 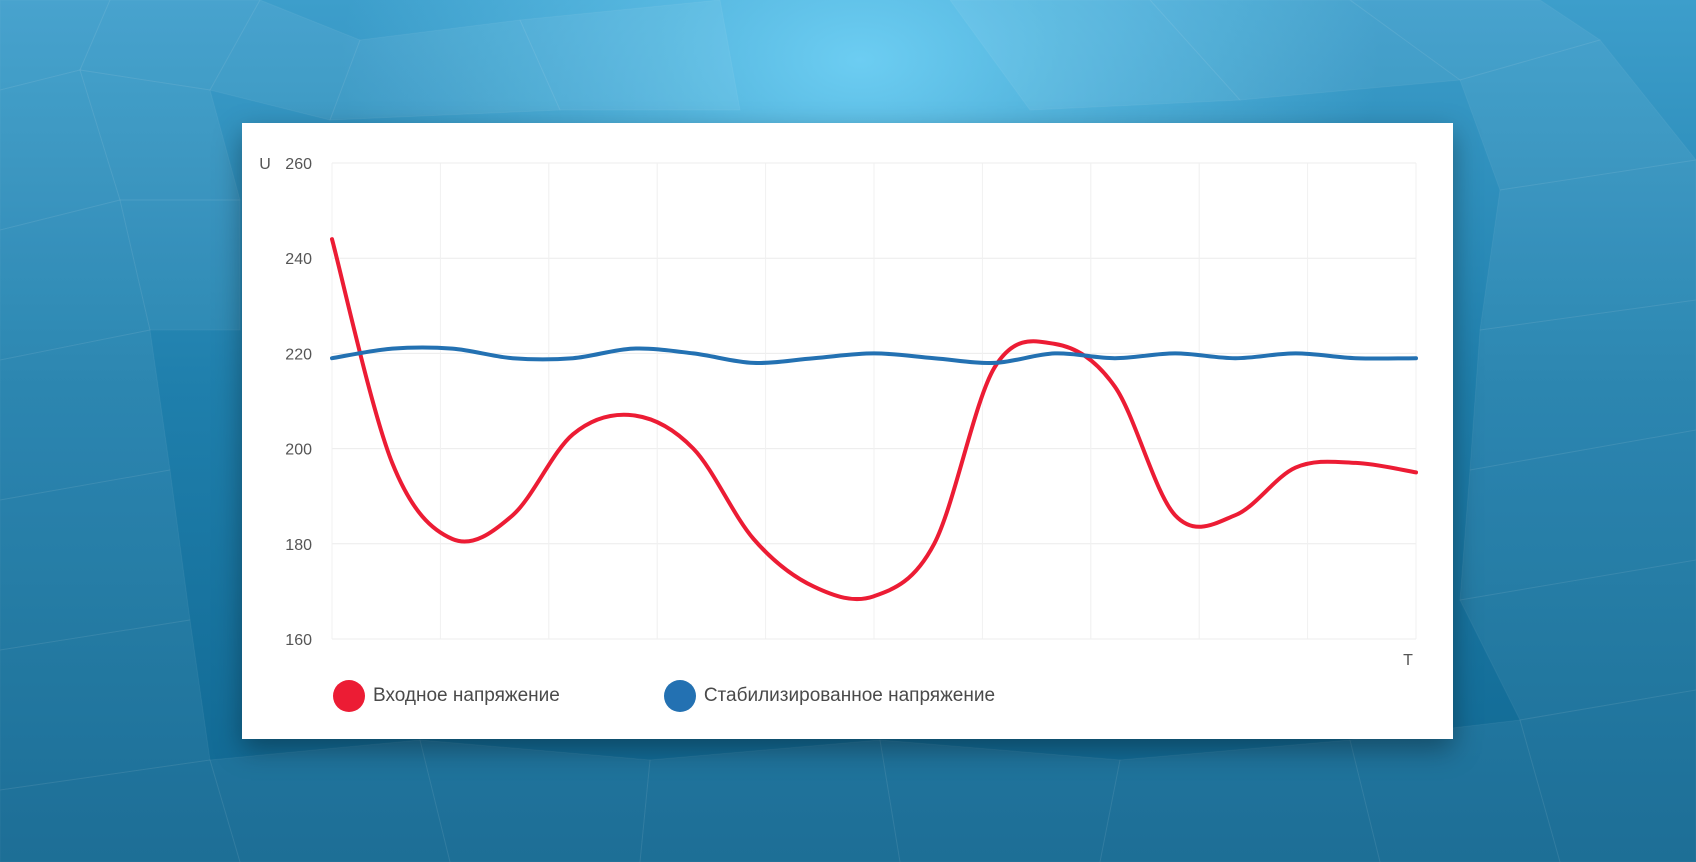 I want to click on y-tick-label: 200, so click(x=298, y=450).